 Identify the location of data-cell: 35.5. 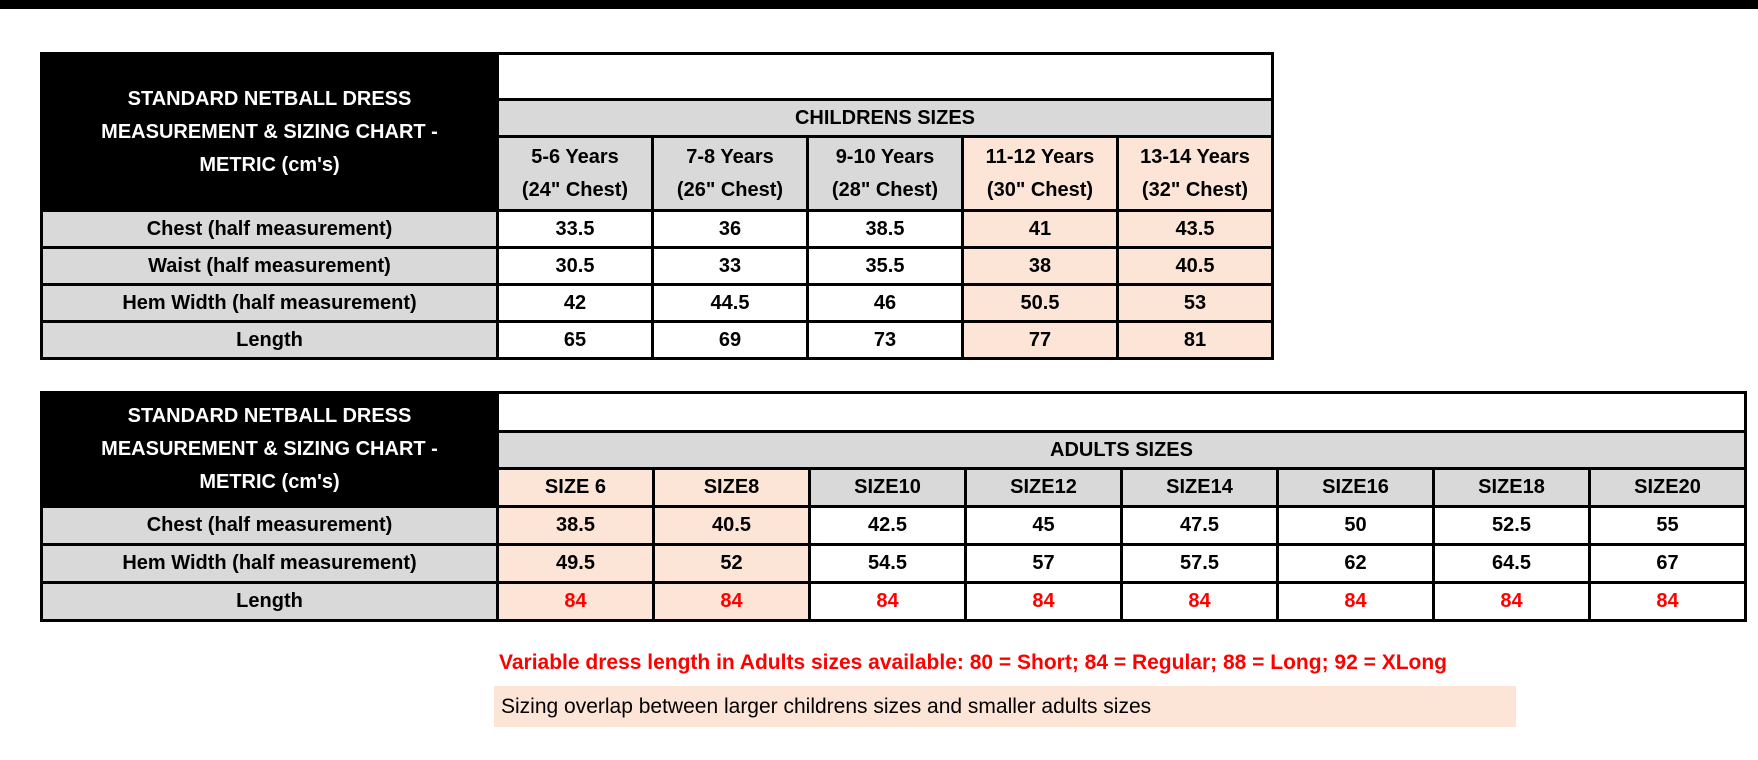
(885, 266).